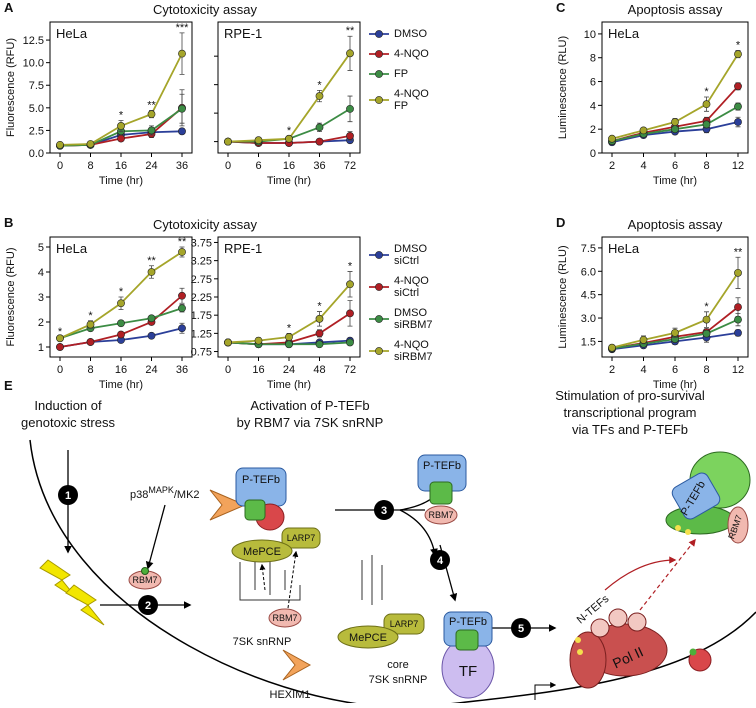 The height and width of the screenshot is (708, 756). I want to click on lightning, so click(85, 605).